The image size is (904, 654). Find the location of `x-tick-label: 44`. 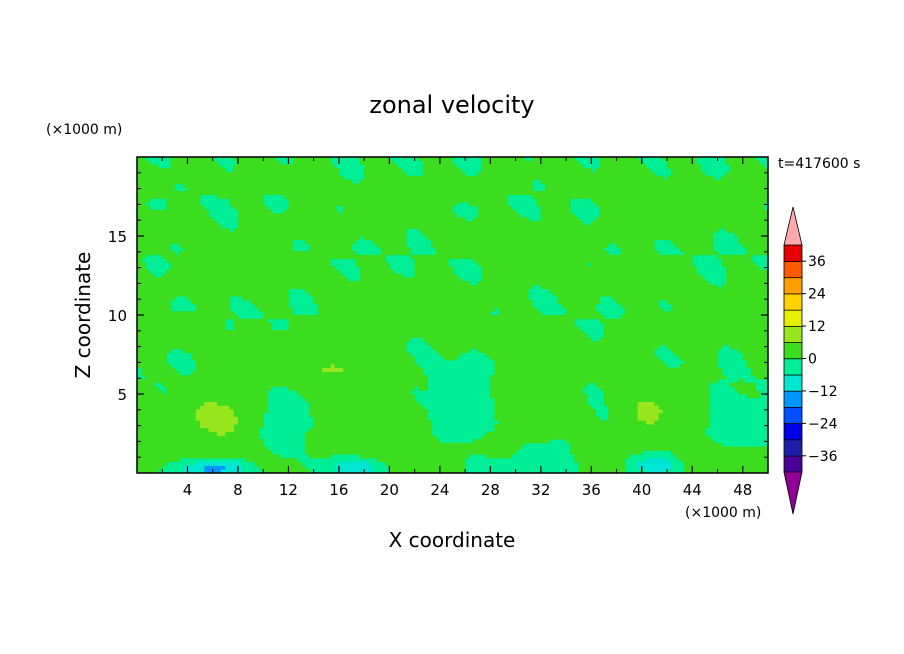

x-tick-label: 44 is located at coordinates (692, 490).